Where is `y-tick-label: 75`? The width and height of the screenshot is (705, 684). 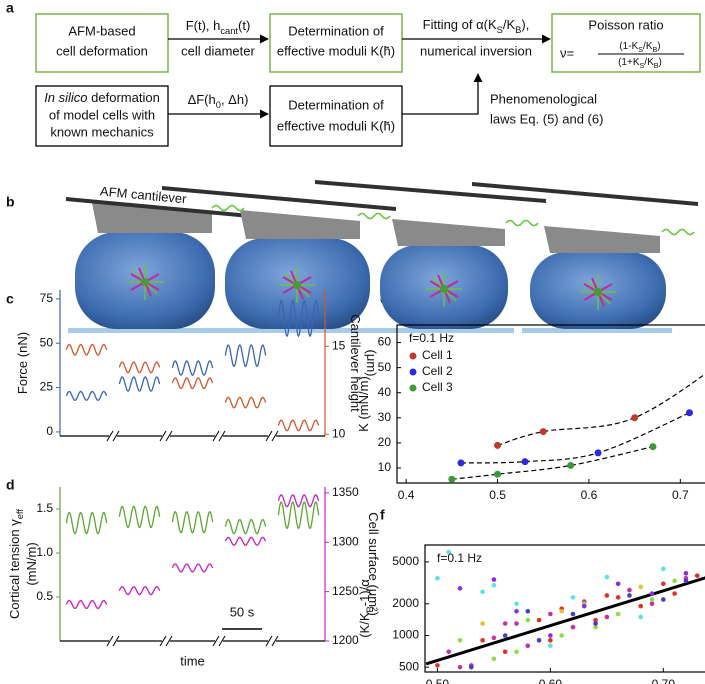
y-tick-label: 75 is located at coordinates (47, 298).